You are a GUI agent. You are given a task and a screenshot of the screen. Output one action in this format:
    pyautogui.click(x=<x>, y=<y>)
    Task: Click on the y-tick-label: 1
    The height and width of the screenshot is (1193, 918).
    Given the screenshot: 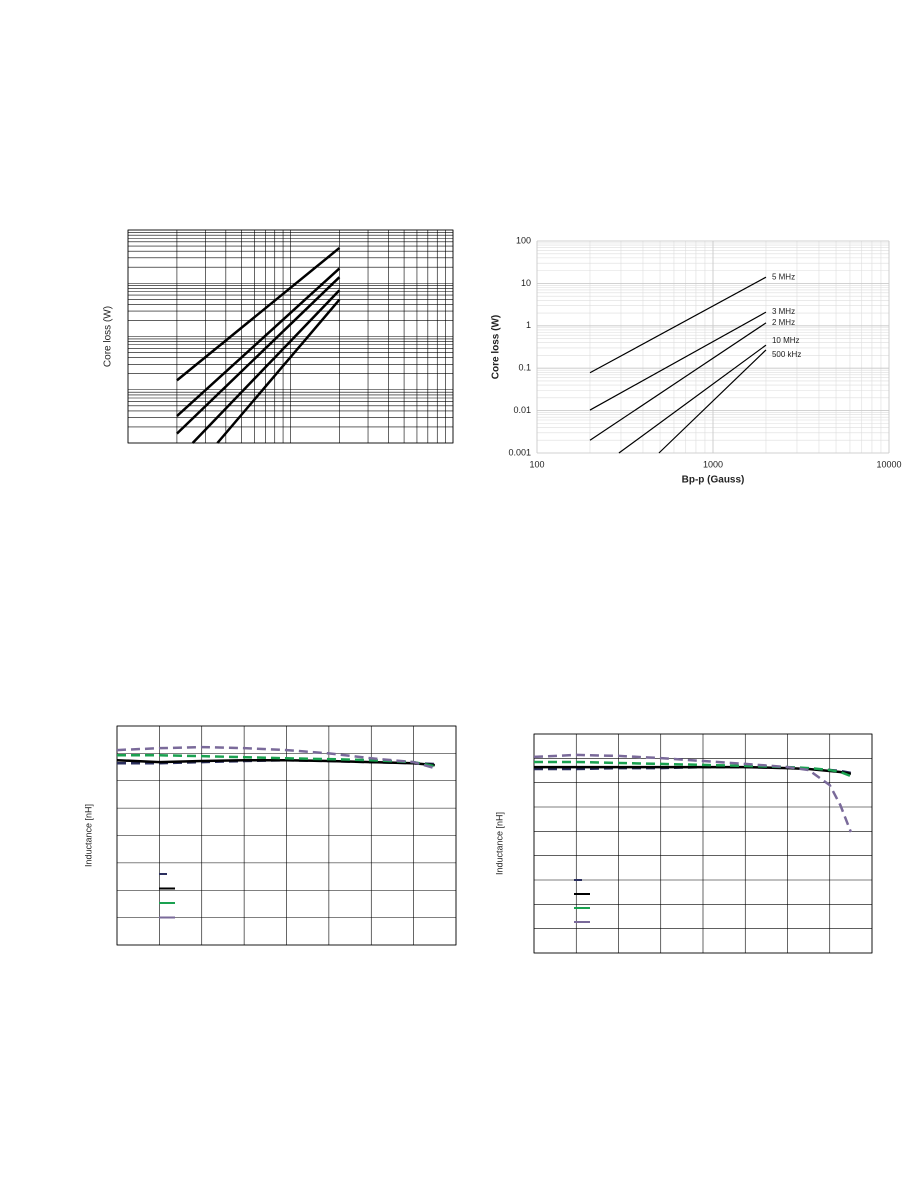 What is the action you would take?
    pyautogui.click(x=528, y=325)
    